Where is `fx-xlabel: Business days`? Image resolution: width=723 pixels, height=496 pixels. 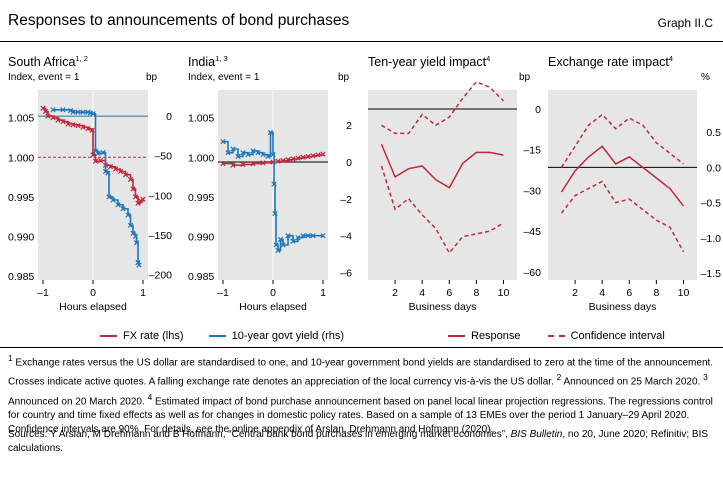 fx-xlabel: Business days is located at coordinates (623, 307).